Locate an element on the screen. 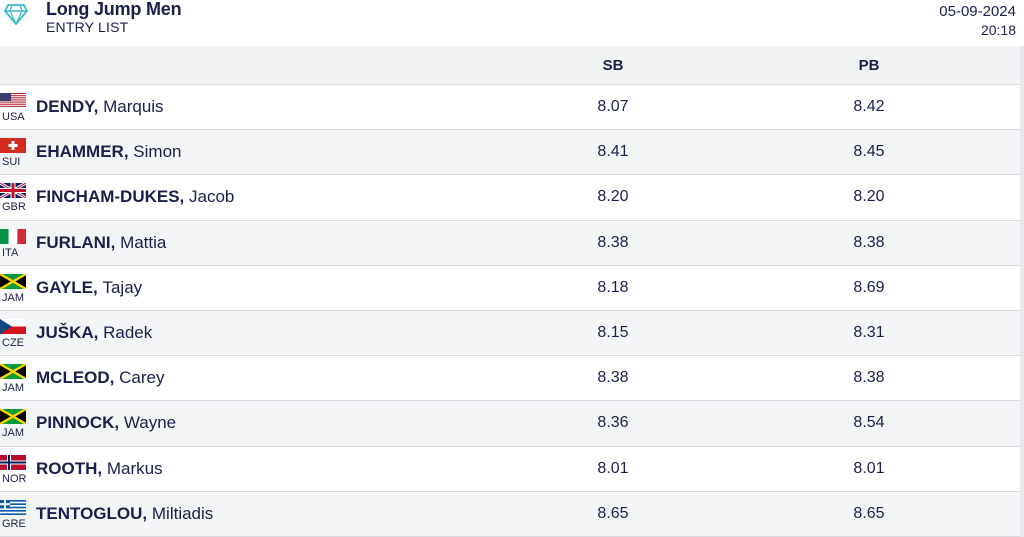 The width and height of the screenshot is (1024, 537). table-row: ITA FURLANI, Mattia 8.38 8.38 is located at coordinates (510, 243).